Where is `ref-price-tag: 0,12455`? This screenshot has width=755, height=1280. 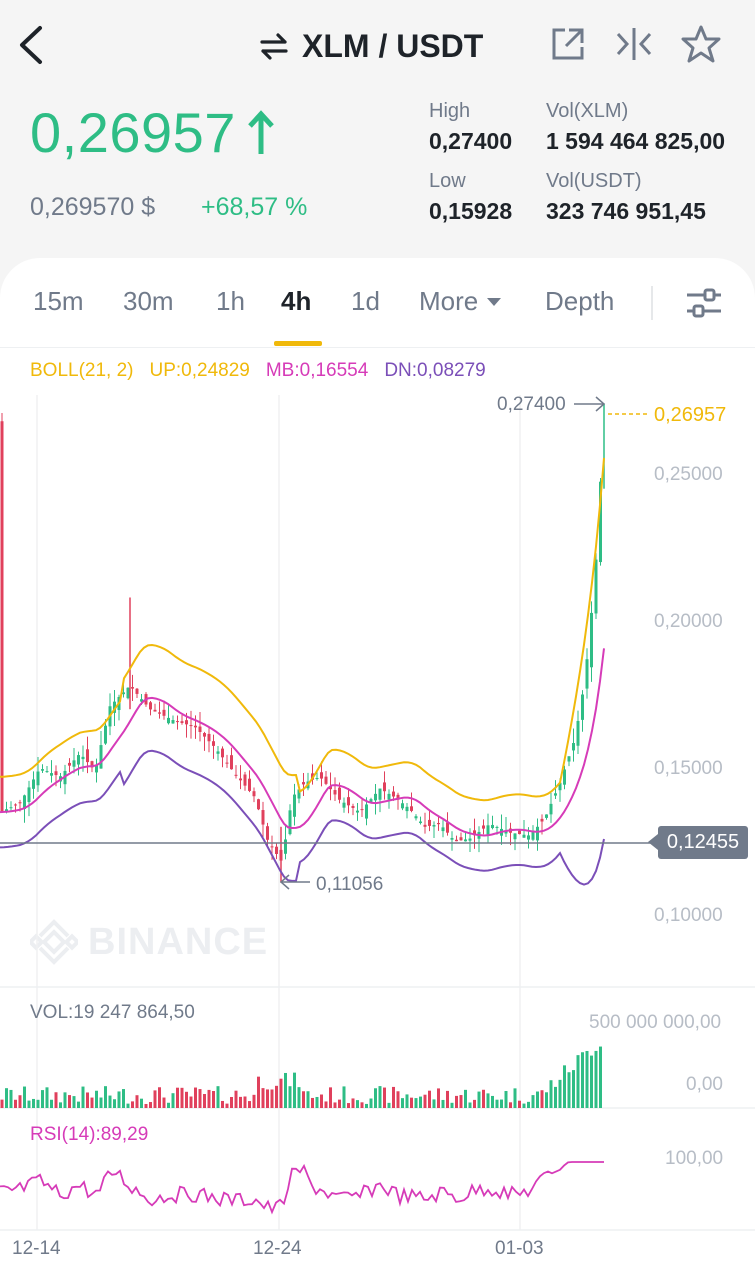
ref-price-tag: 0,12455 is located at coordinates (698, 842).